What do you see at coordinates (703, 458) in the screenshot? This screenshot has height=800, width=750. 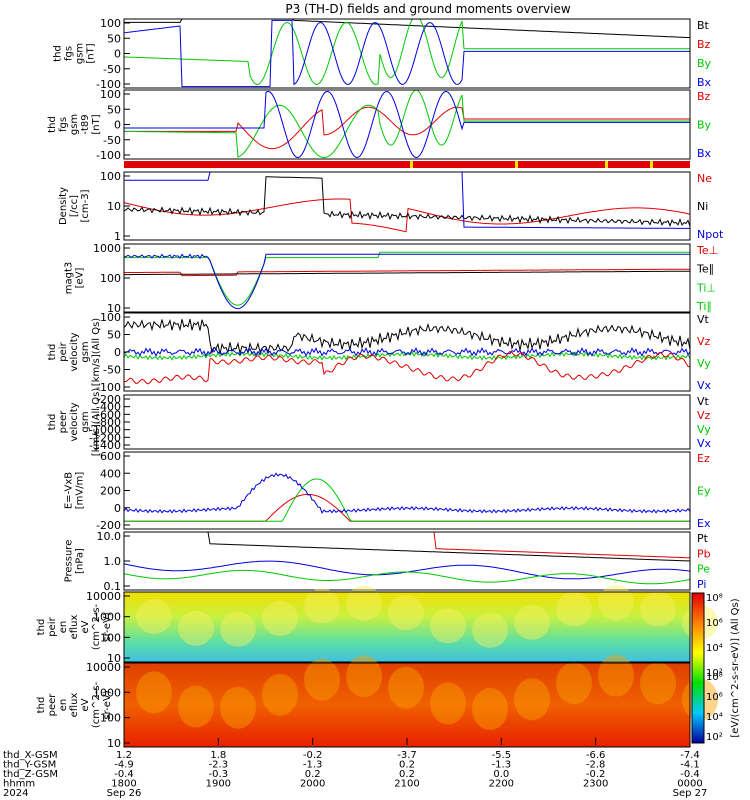 I see `legend-entry: Ez` at bounding box center [703, 458].